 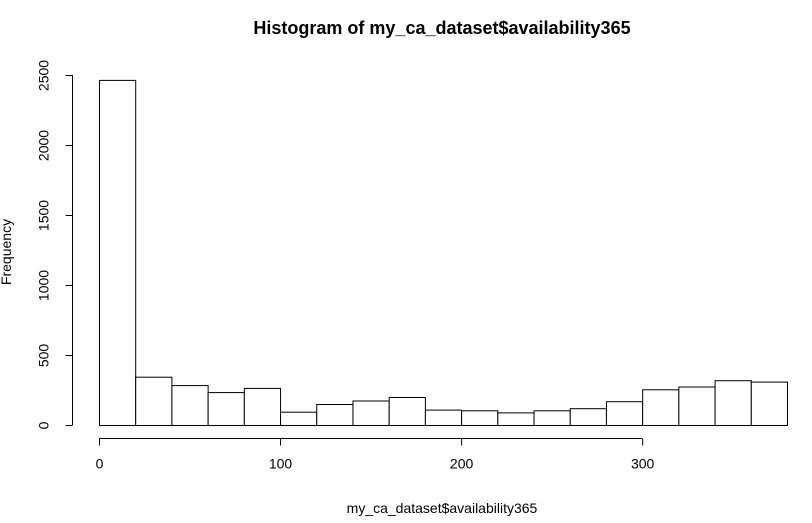 What do you see at coordinates (643, 464) in the screenshot?
I see `x-tick-label: 300` at bounding box center [643, 464].